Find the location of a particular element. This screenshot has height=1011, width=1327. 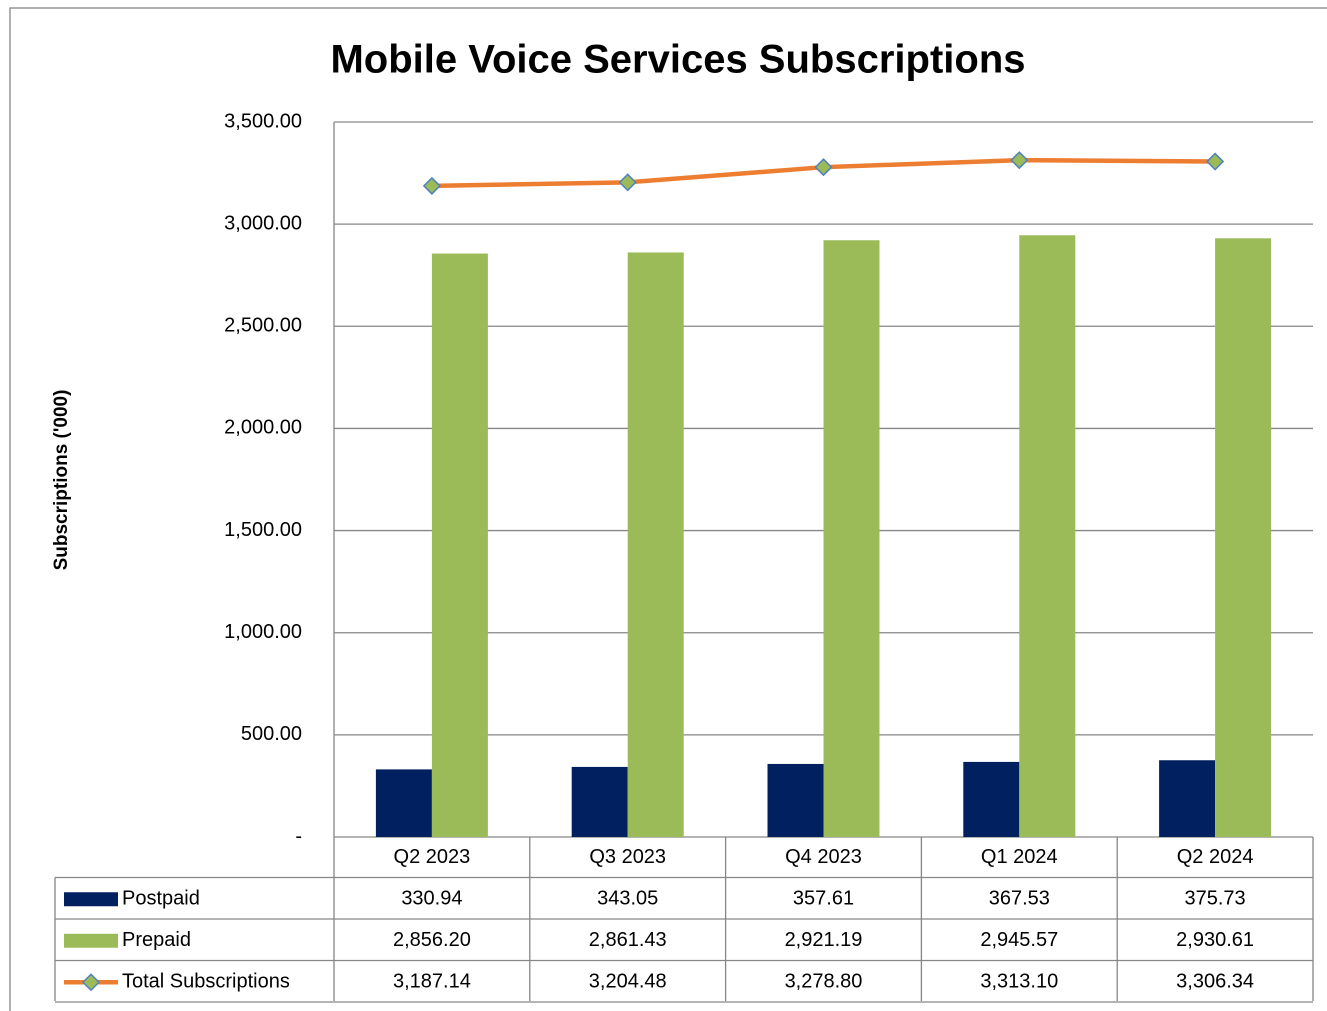

x-tick-label: Q1 2024 is located at coordinates (1019, 857).